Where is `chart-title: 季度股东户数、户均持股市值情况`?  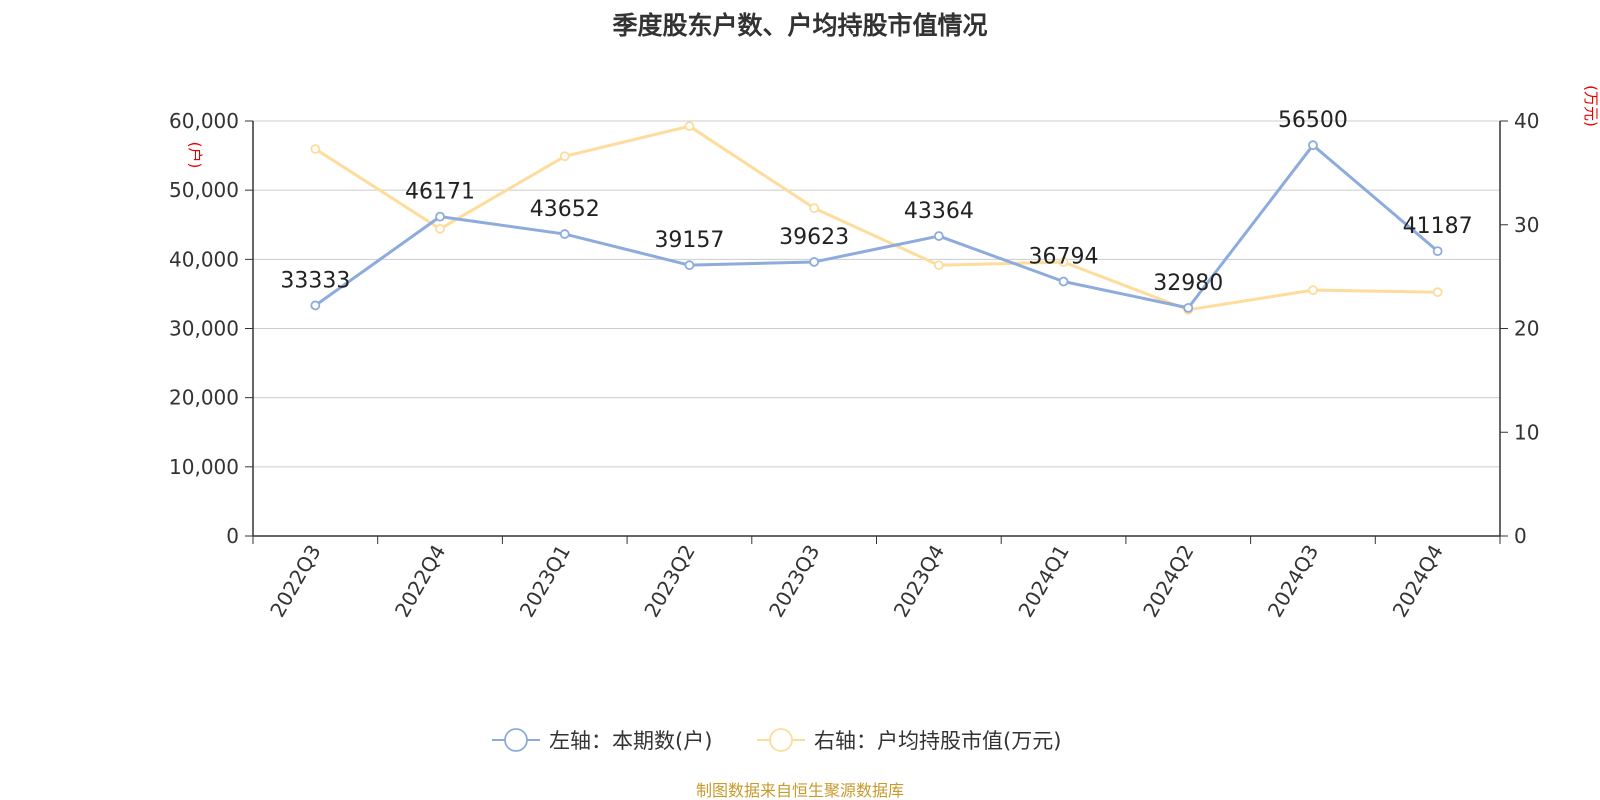
chart-title: 季度股东户数、户均持股市值情况 is located at coordinates (800, 25).